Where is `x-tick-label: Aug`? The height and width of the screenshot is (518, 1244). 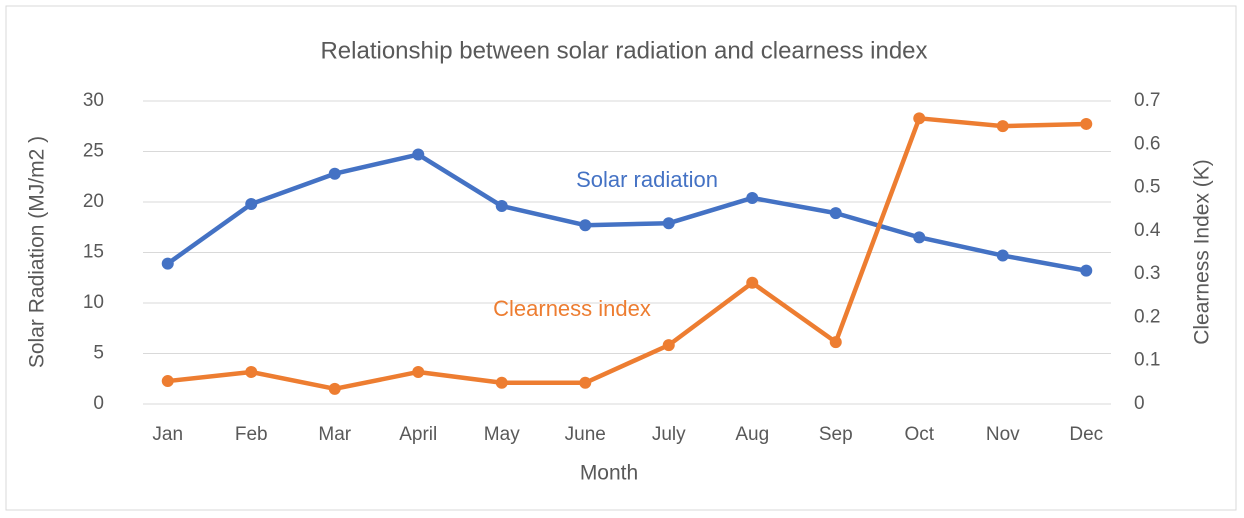
x-tick-label: Aug is located at coordinates (752, 434).